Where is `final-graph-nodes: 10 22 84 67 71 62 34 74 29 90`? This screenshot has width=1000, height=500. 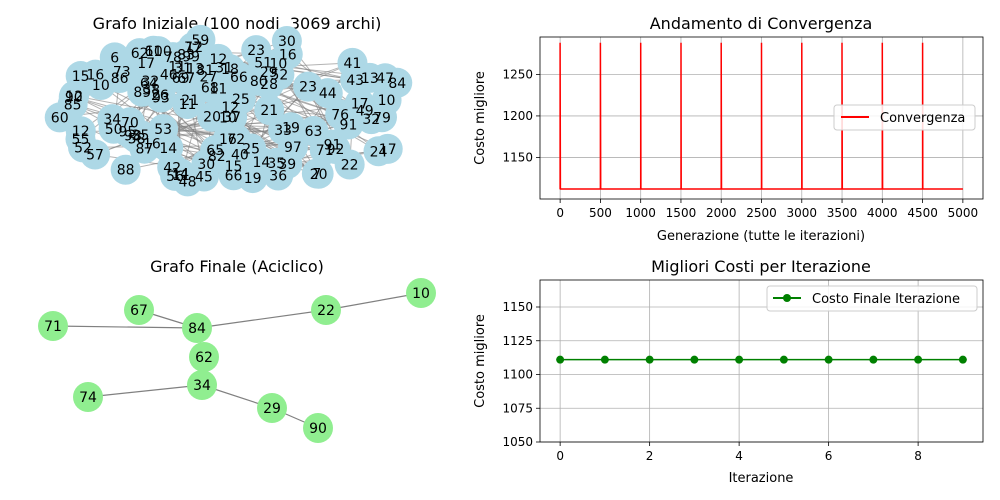
final-graph-nodes: 10 22 84 67 71 62 34 74 29 90 is located at coordinates (237, 360).